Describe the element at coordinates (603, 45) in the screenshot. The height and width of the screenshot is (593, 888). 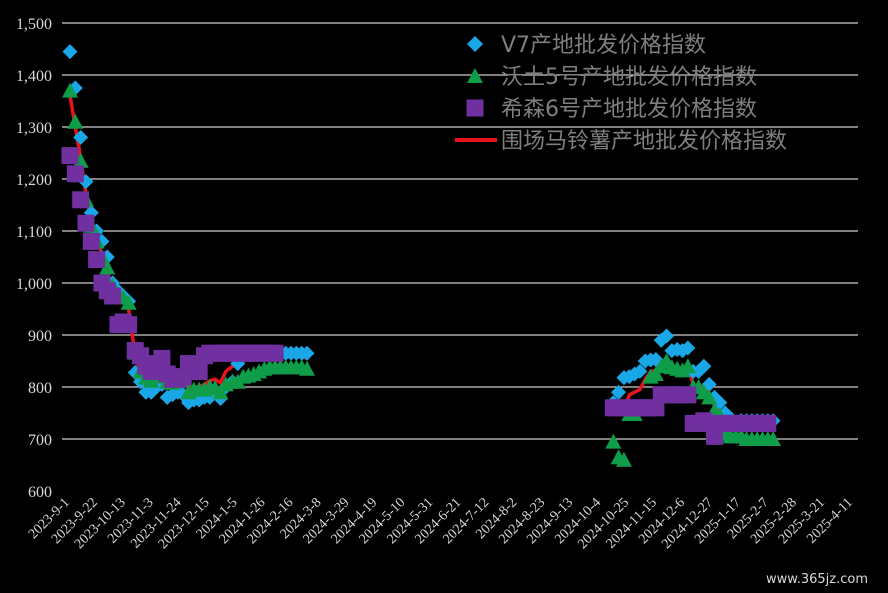
I see `legend-label: V7产地批发价格指数` at that location.